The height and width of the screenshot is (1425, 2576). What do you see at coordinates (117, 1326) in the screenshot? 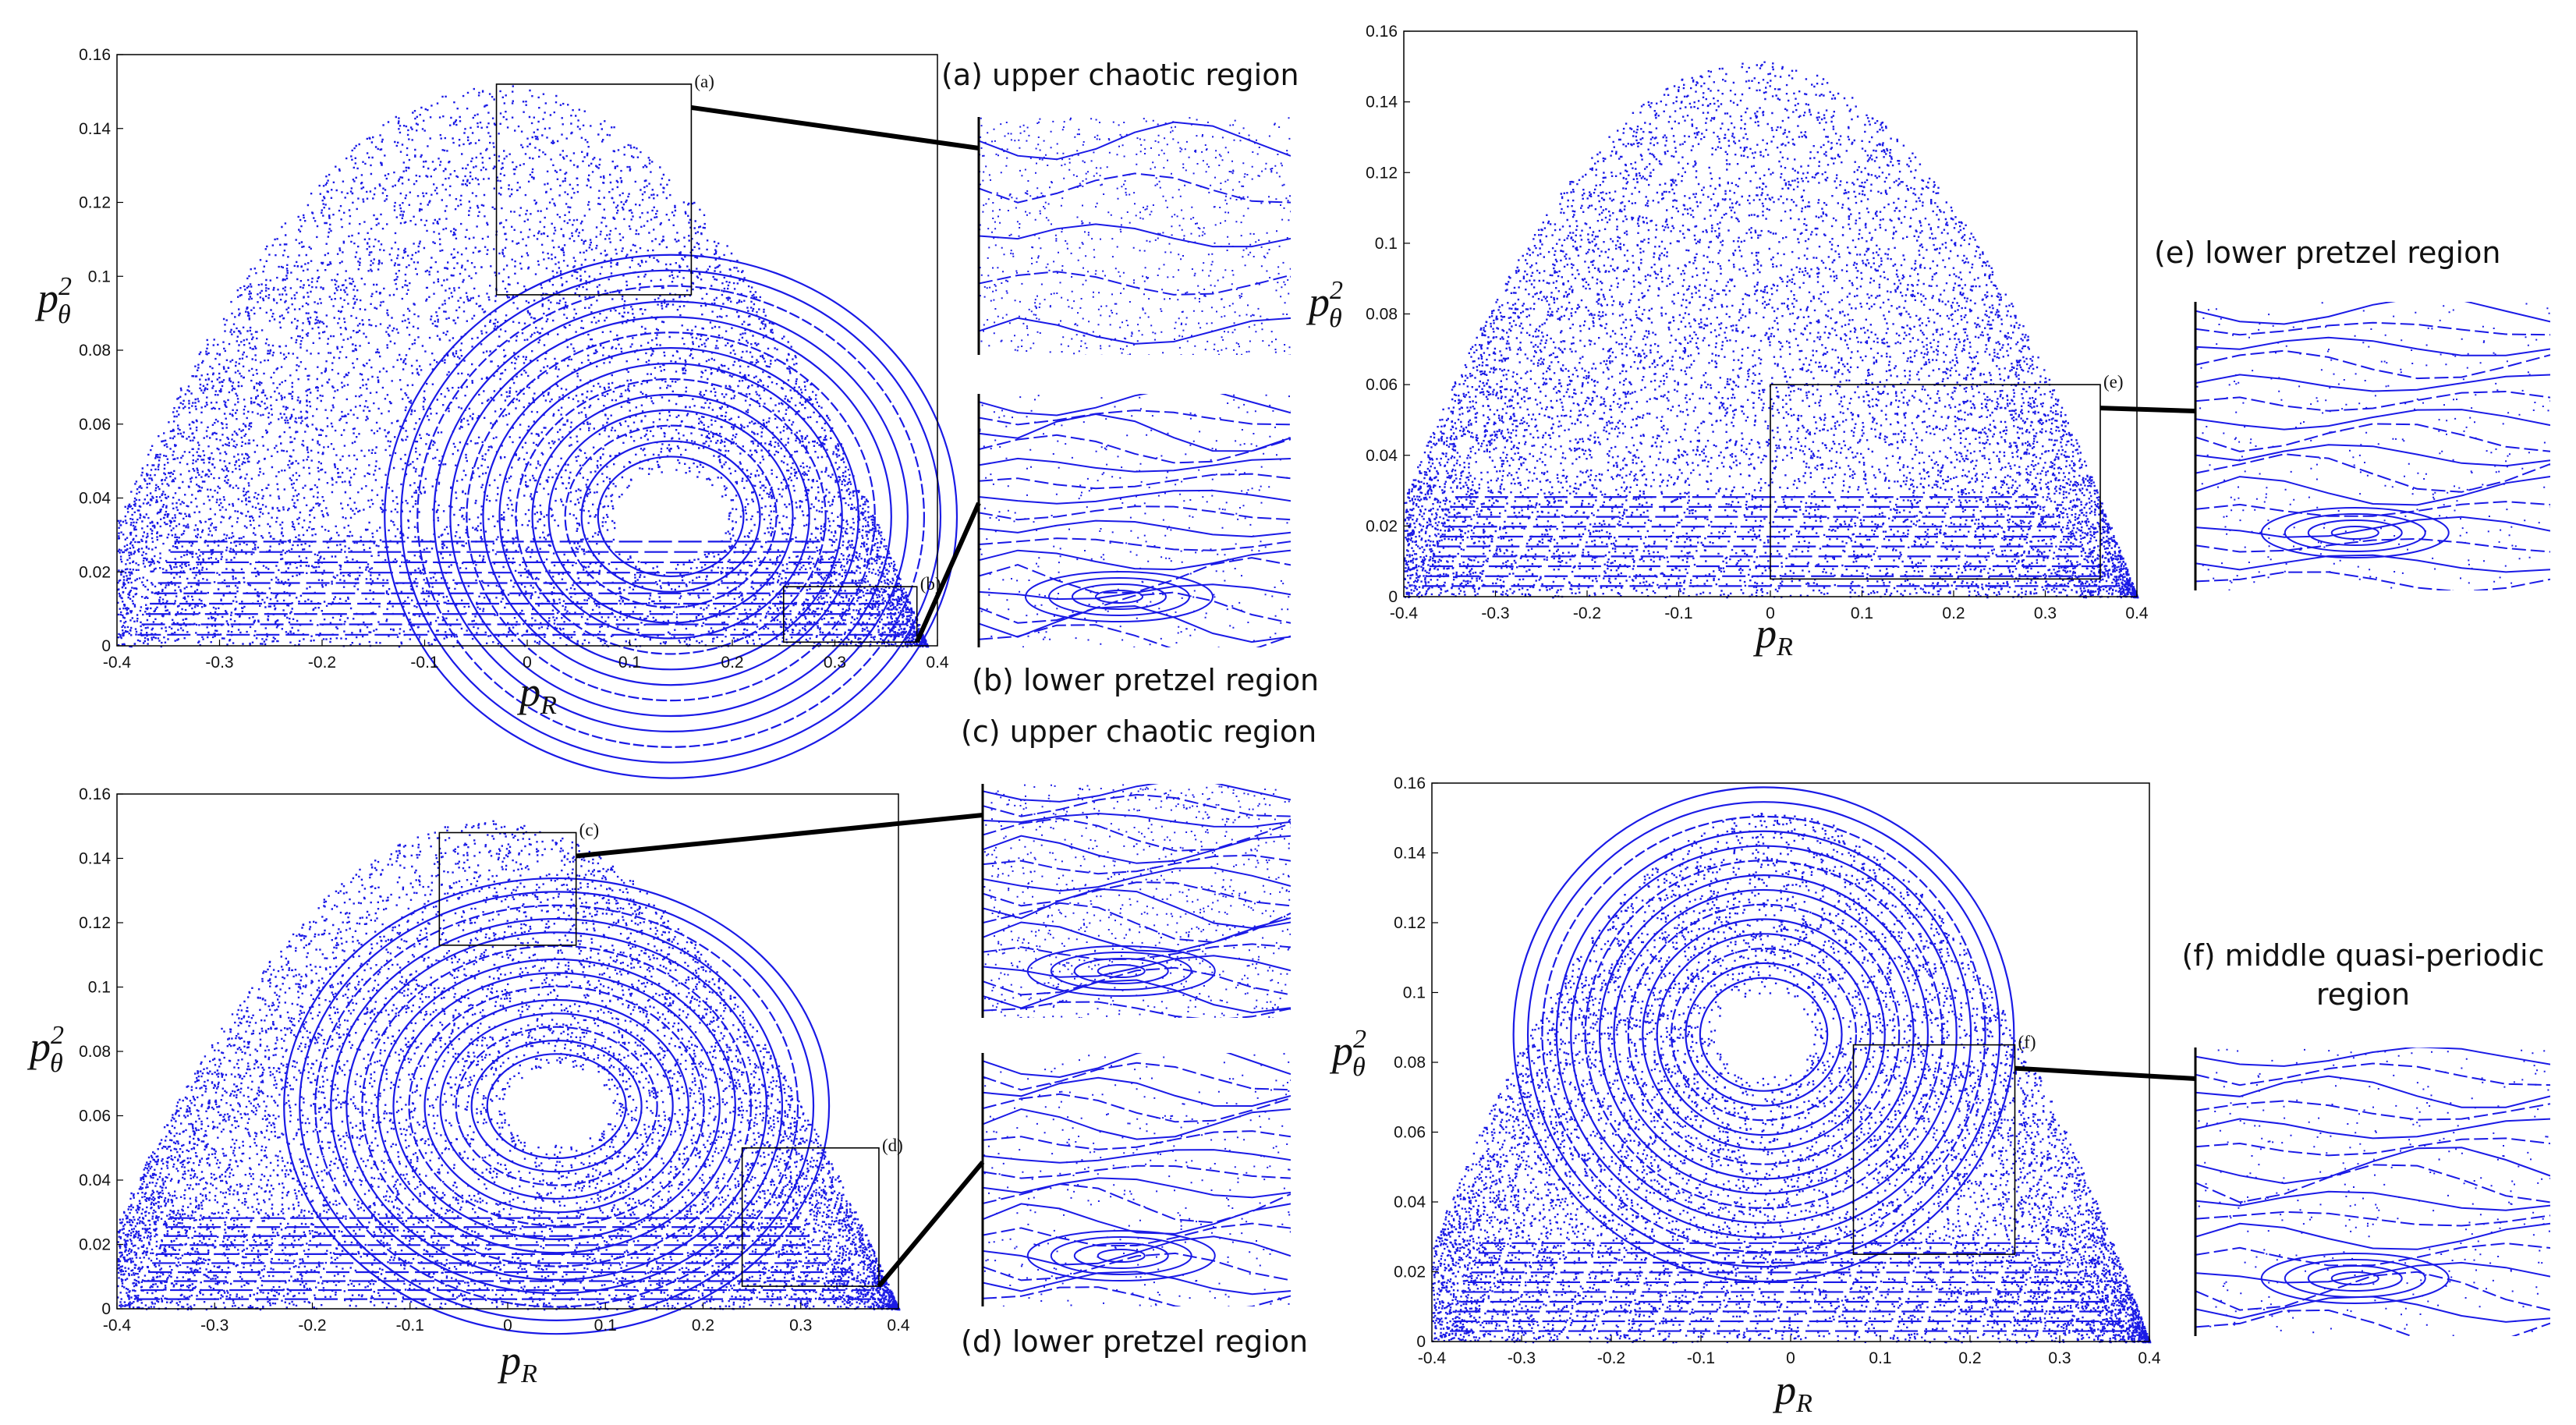
I see `x-tick-label: -0.4` at bounding box center [117, 1326].